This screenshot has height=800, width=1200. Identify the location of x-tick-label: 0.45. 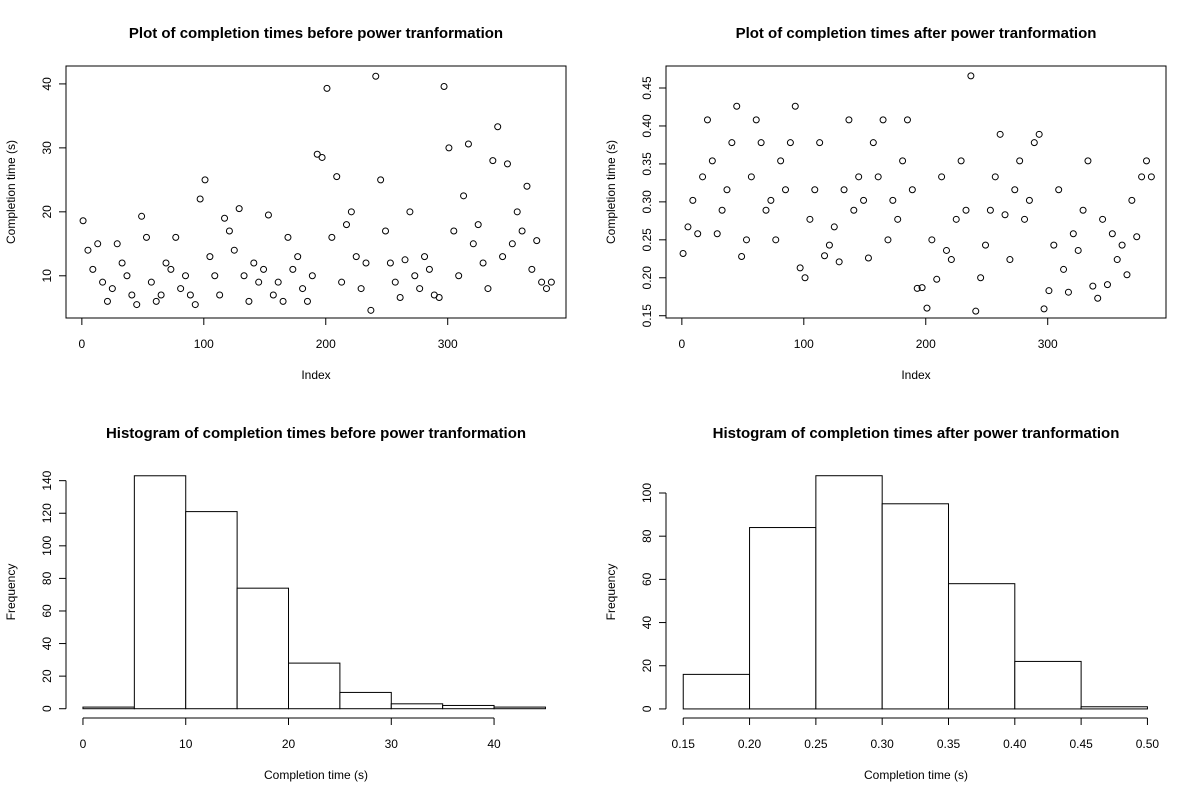
(1081, 744).